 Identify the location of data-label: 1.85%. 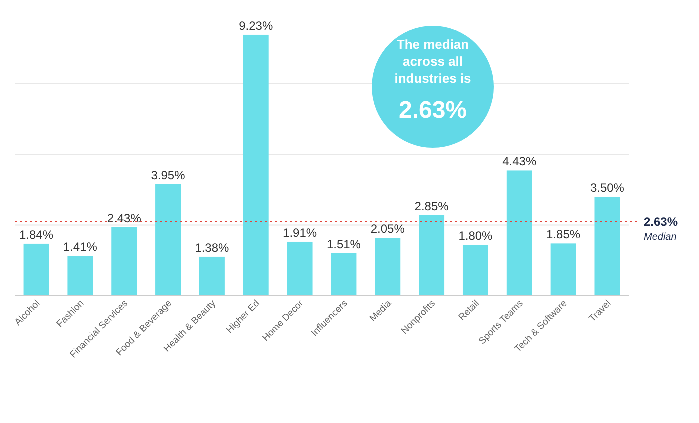
(563, 235).